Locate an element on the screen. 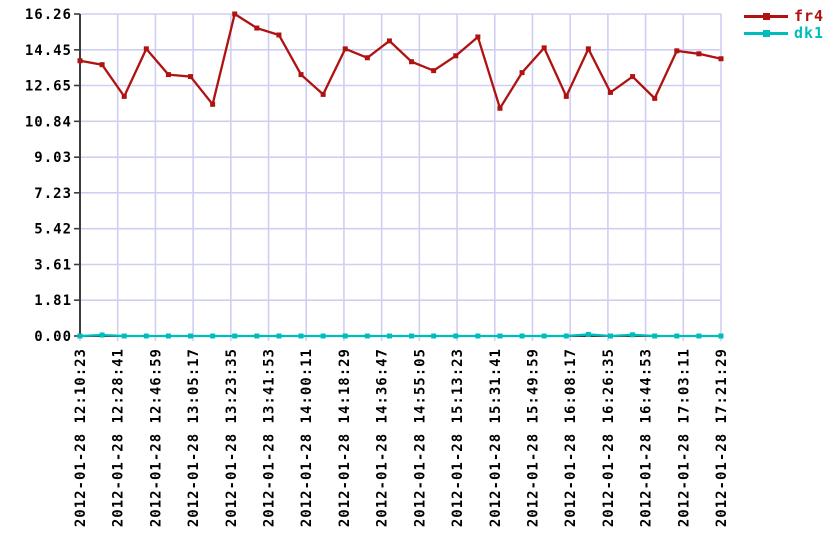  legend-marker-fr4 is located at coordinates (766, 16).